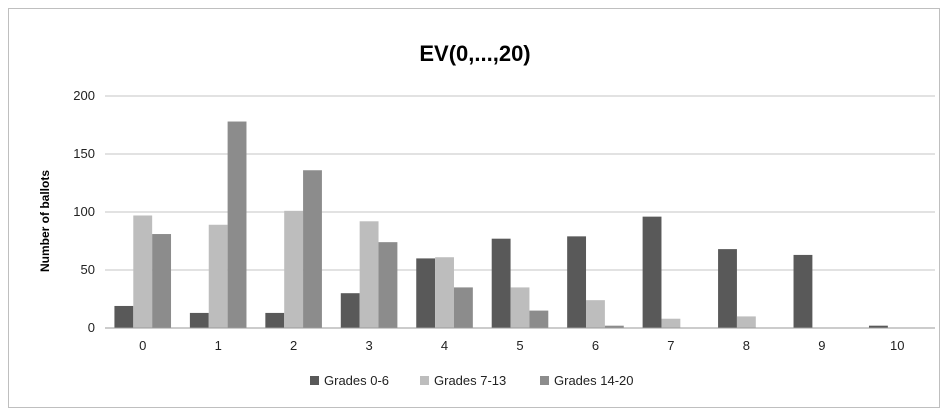  Describe the element at coordinates (356, 380) in the screenshot. I see `legend-label: Grades 0-6` at that location.